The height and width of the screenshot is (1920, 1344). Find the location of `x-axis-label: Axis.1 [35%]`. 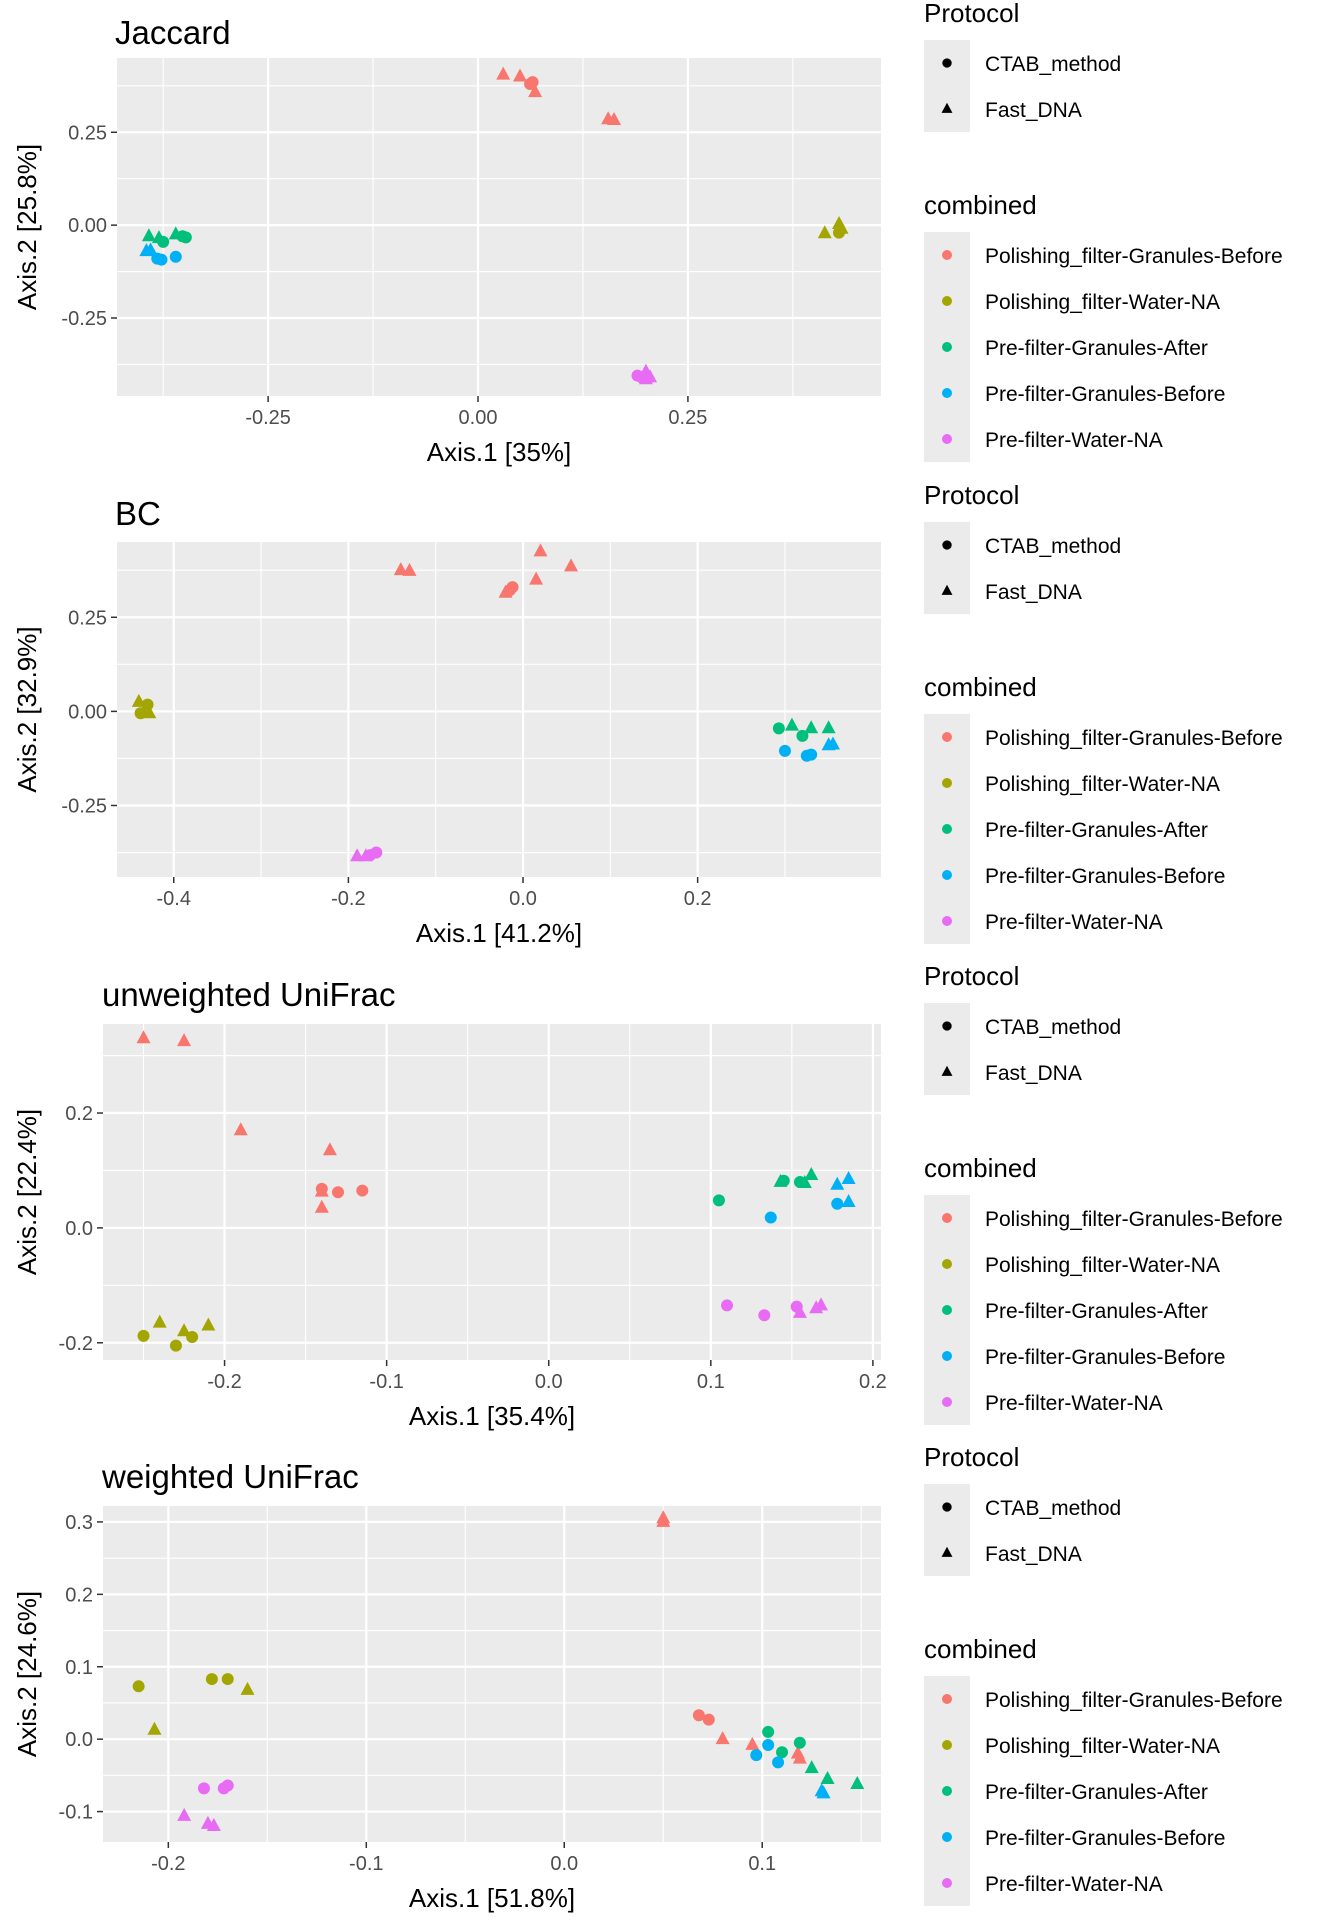

x-axis-label: Axis.1 [35%] is located at coordinates (499, 452).